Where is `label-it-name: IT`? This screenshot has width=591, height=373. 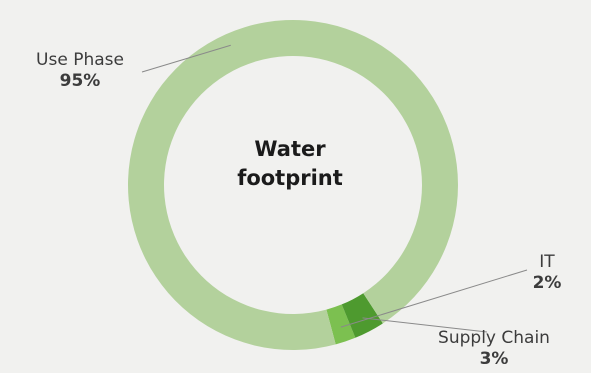 label-it-name: IT is located at coordinates (547, 262).